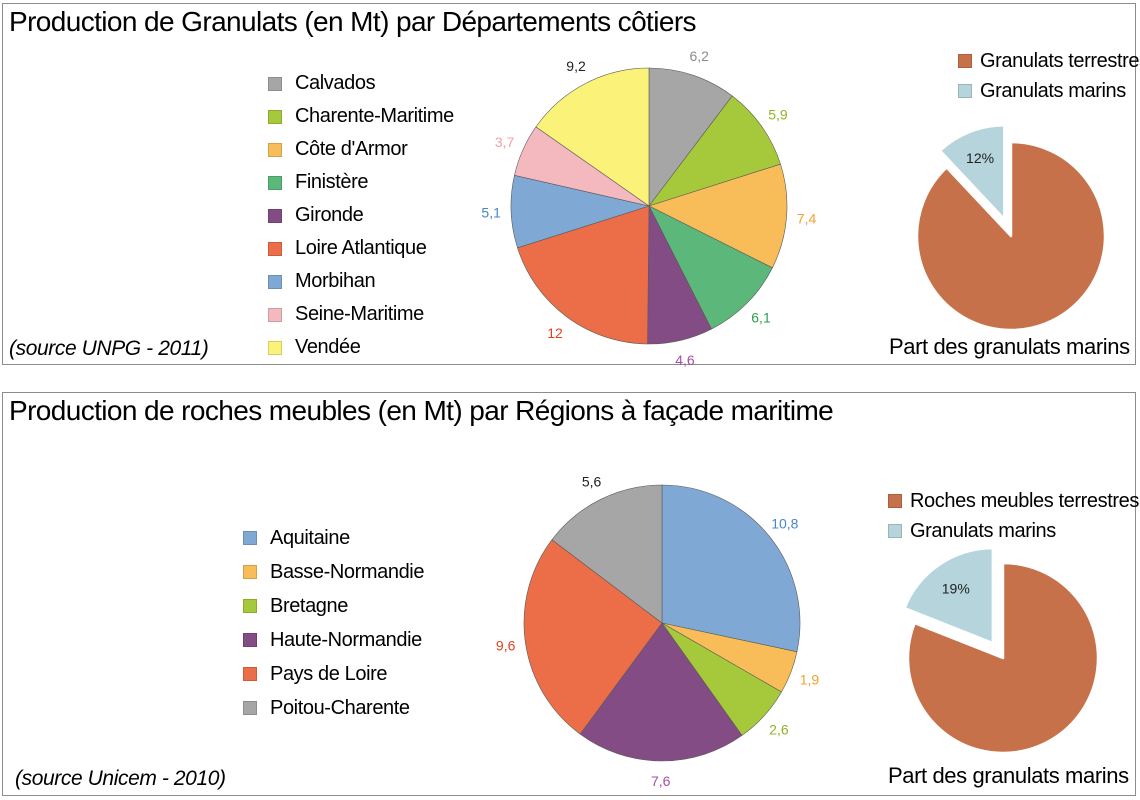 Image resolution: width=1140 pixels, height=800 pixels. I want to click on departements-pie-chart: 6,2 5,9 7,4 6,1 4,6 12 5,1 3,7 9,2, so click(648, 208).